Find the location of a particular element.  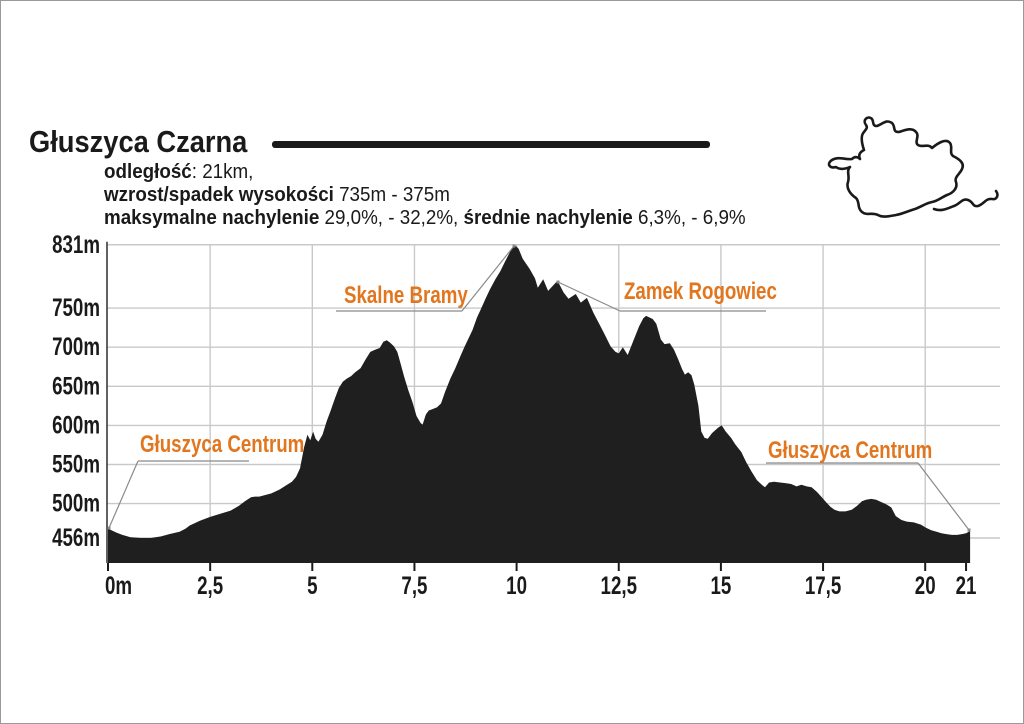

y-tick-label: 700m is located at coordinates (76, 347).